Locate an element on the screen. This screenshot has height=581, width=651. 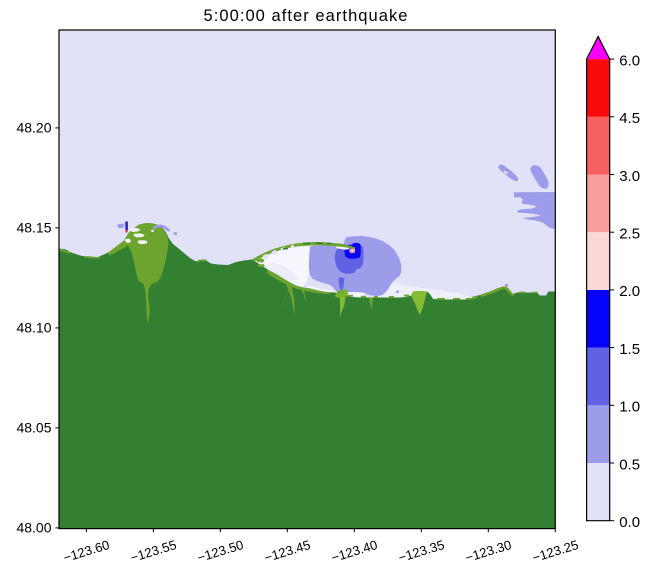
svg-text: 48.20 is located at coordinates (33, 128).